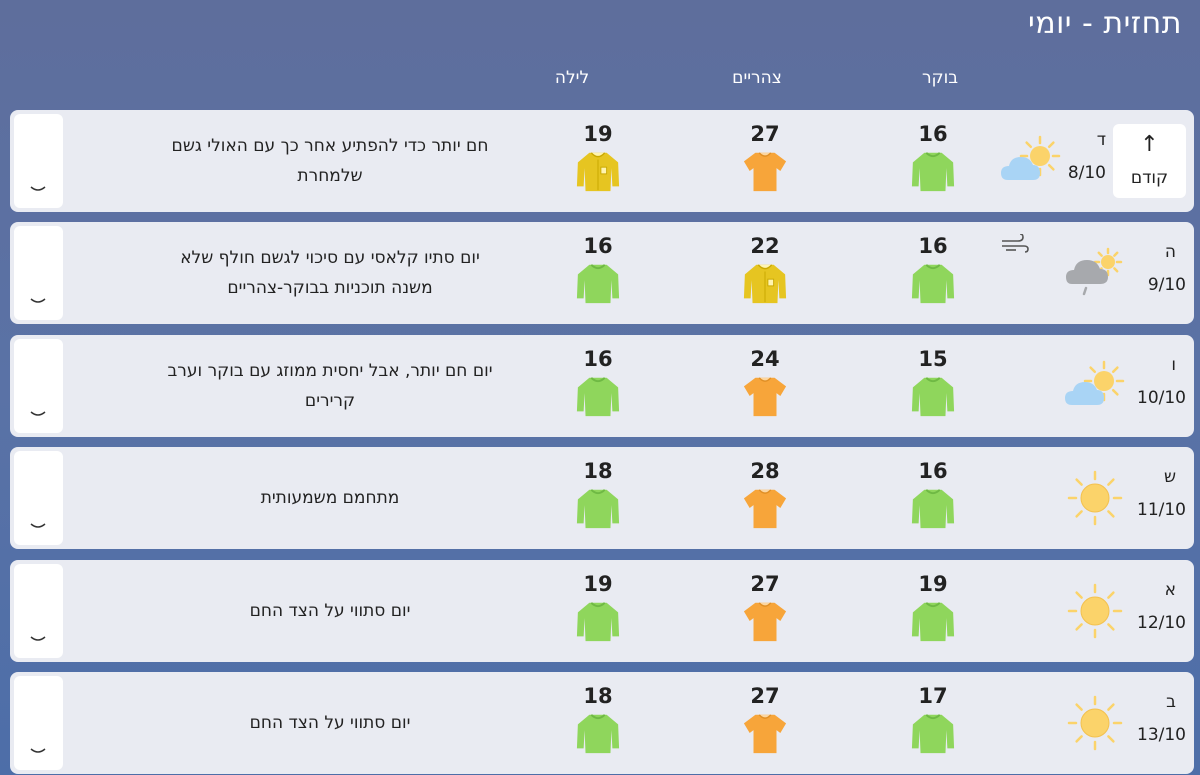 This screenshot has height=775, width=1200. I want to click on forecast-row: יום סתווי על הצד החם 19 27 19 א 12/10, so click(602, 610).